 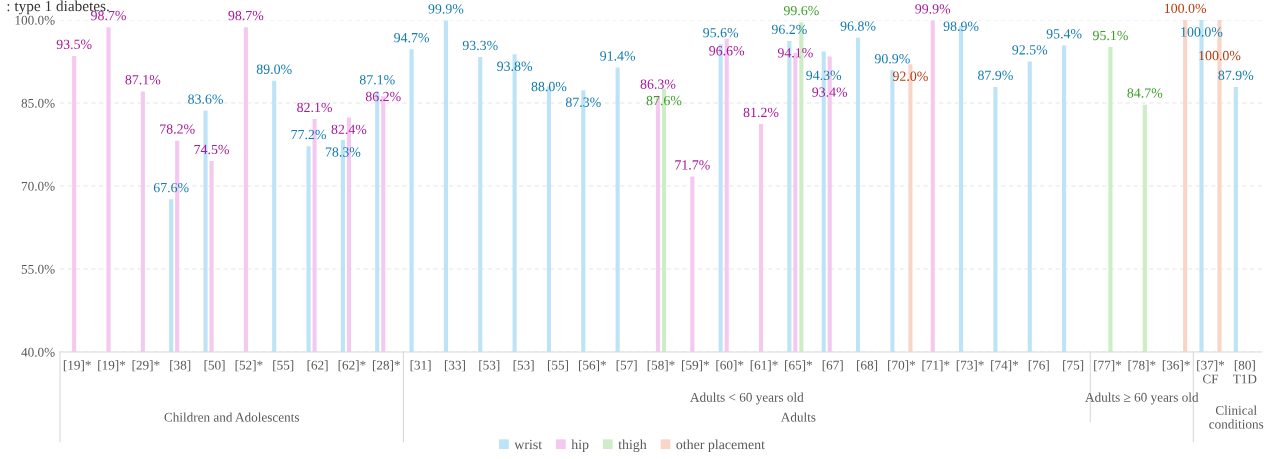 What do you see at coordinates (730, 366) in the screenshot?
I see `x-tick-label: [60]*` at bounding box center [730, 366].